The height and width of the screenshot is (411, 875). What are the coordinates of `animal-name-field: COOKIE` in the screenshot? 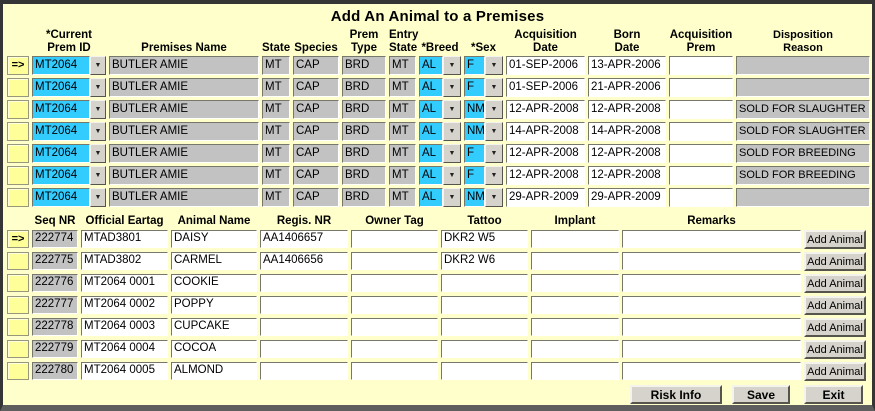 It's located at (214, 283).